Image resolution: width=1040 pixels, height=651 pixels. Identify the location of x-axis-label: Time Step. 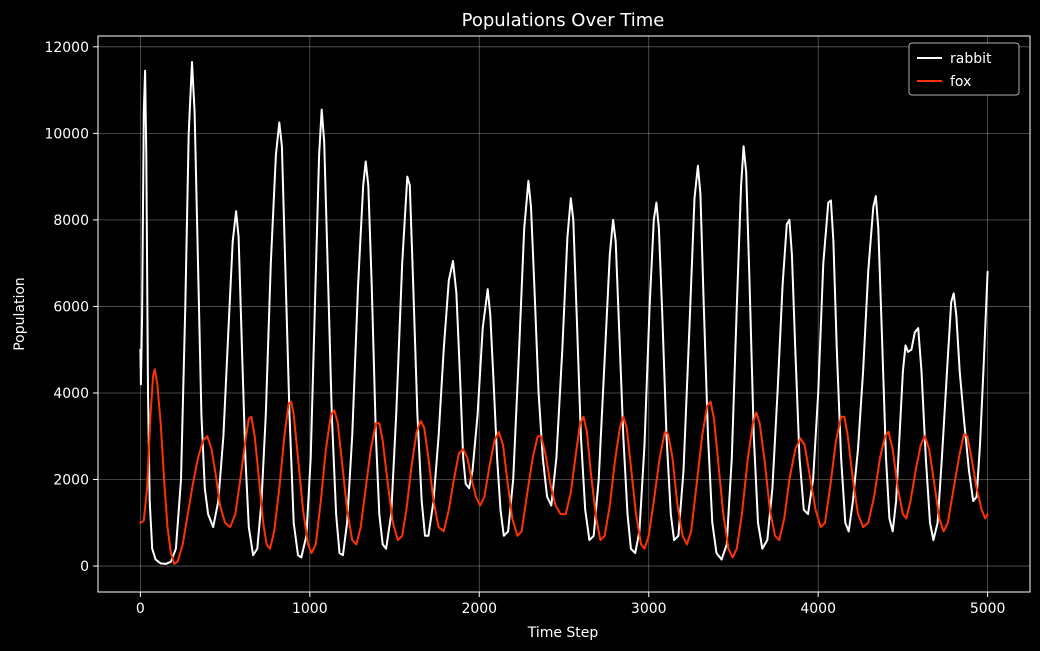
(563, 633).